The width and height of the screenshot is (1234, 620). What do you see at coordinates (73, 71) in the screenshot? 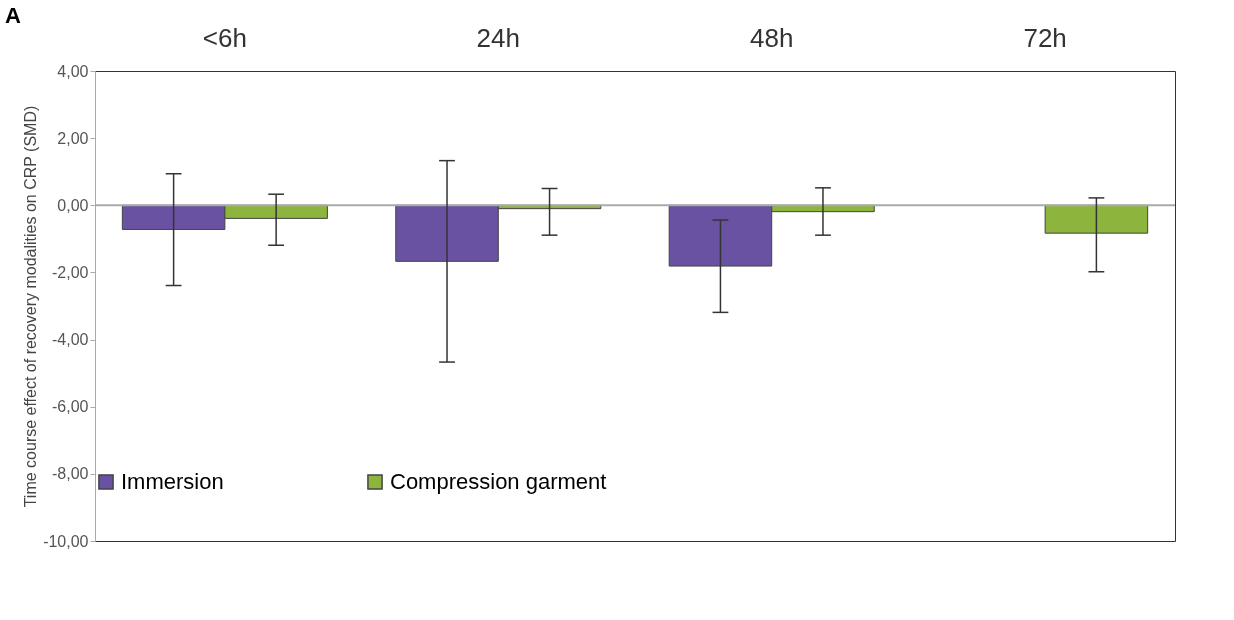
I see `y-tick-label: 4,00` at bounding box center [73, 71].